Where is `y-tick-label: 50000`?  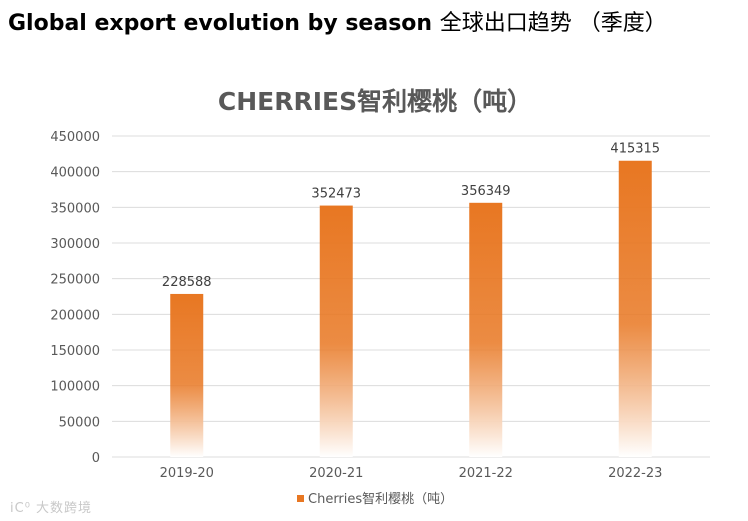 y-tick-label: 50000 is located at coordinates (79, 422).